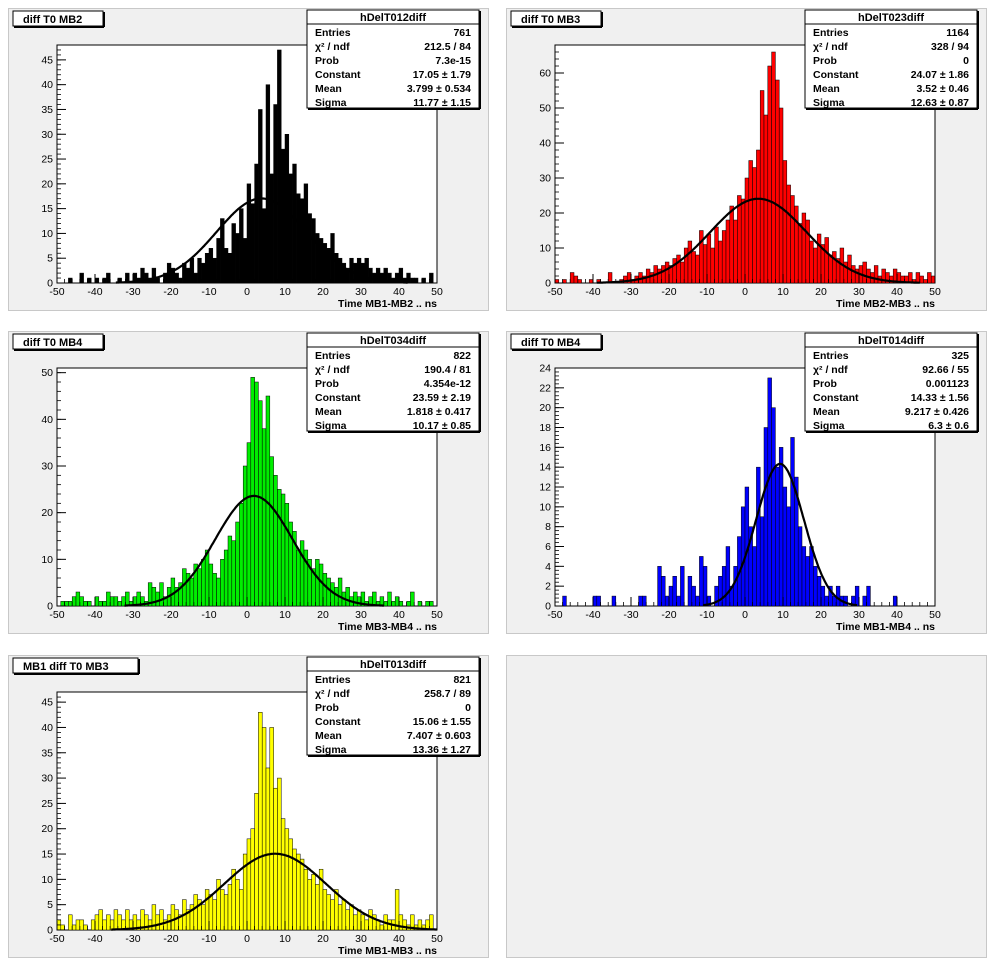 Image resolution: width=995 pixels, height=971 pixels. I want to click on stats-value: 0, so click(966, 61).